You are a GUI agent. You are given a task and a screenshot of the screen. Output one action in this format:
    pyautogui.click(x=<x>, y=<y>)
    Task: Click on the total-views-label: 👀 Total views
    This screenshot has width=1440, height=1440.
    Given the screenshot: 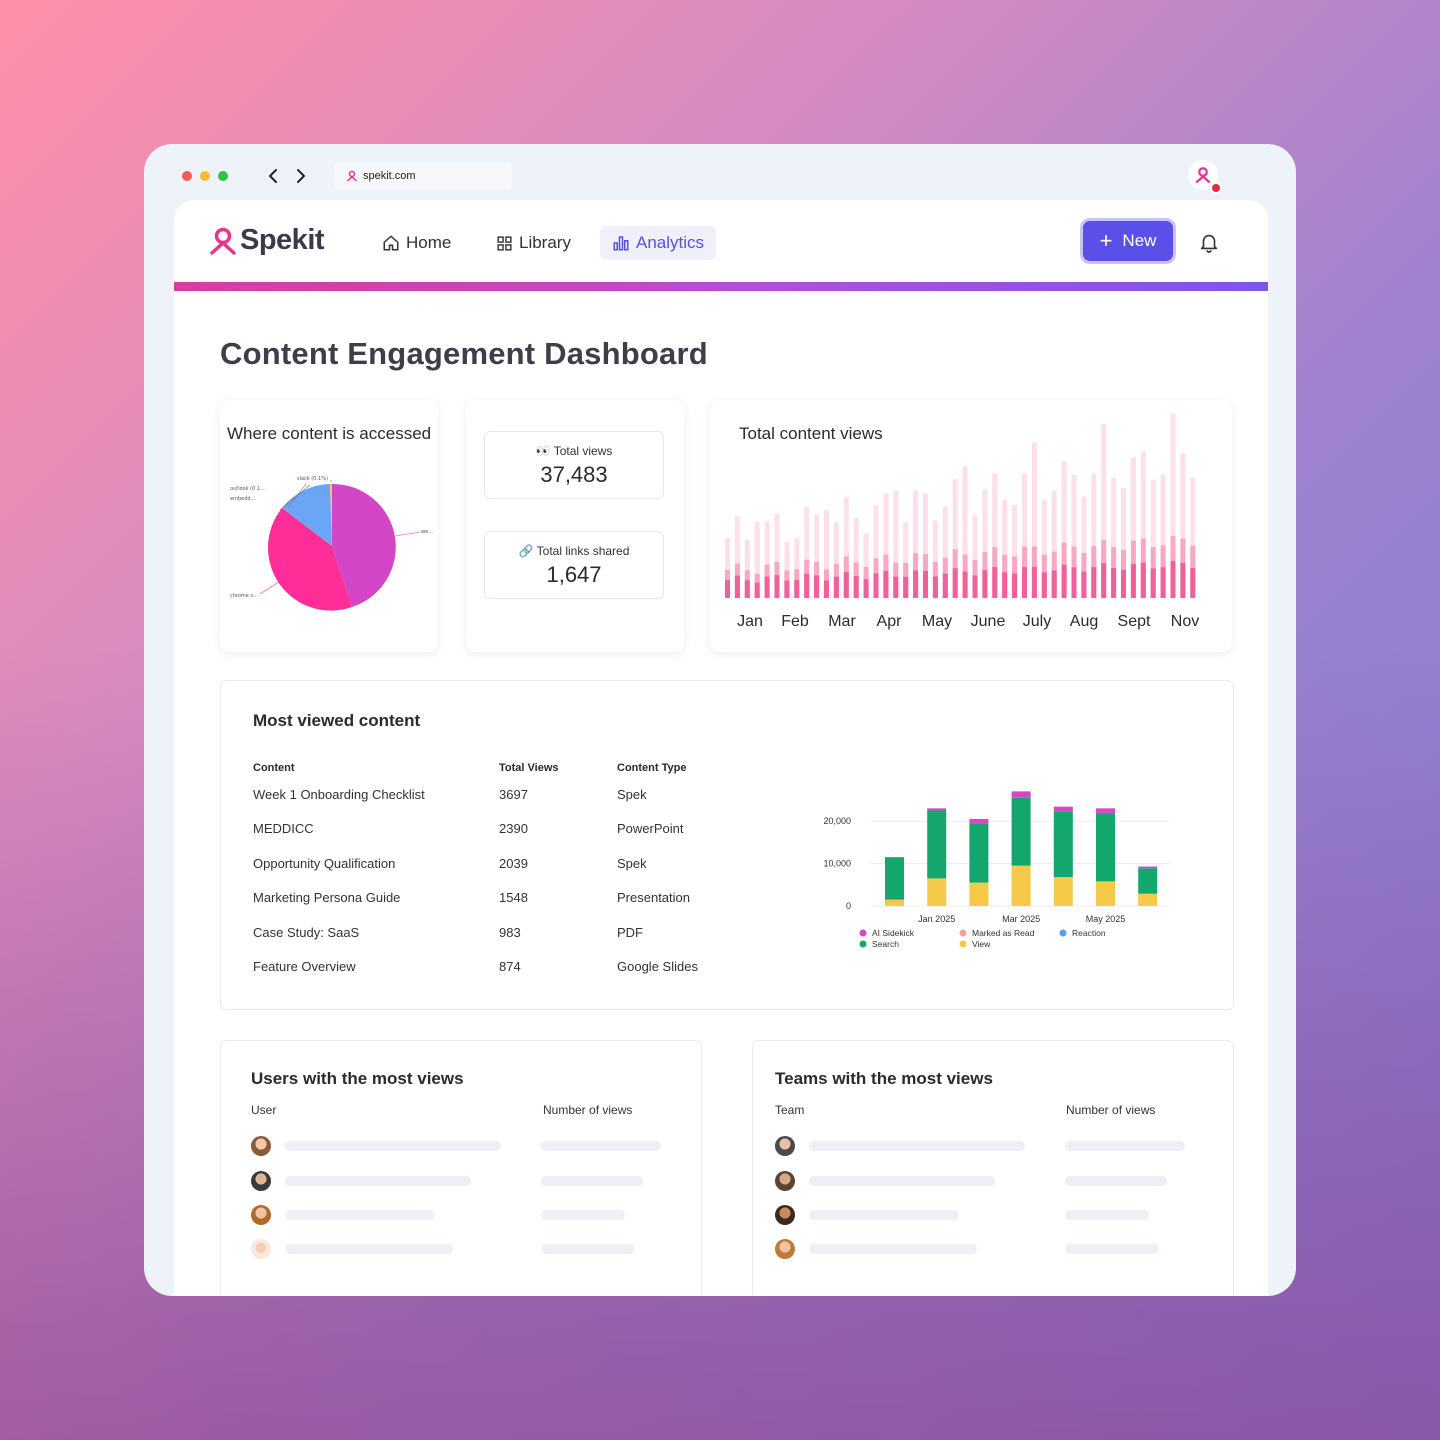 What is the action you would take?
    pyautogui.click(x=574, y=451)
    